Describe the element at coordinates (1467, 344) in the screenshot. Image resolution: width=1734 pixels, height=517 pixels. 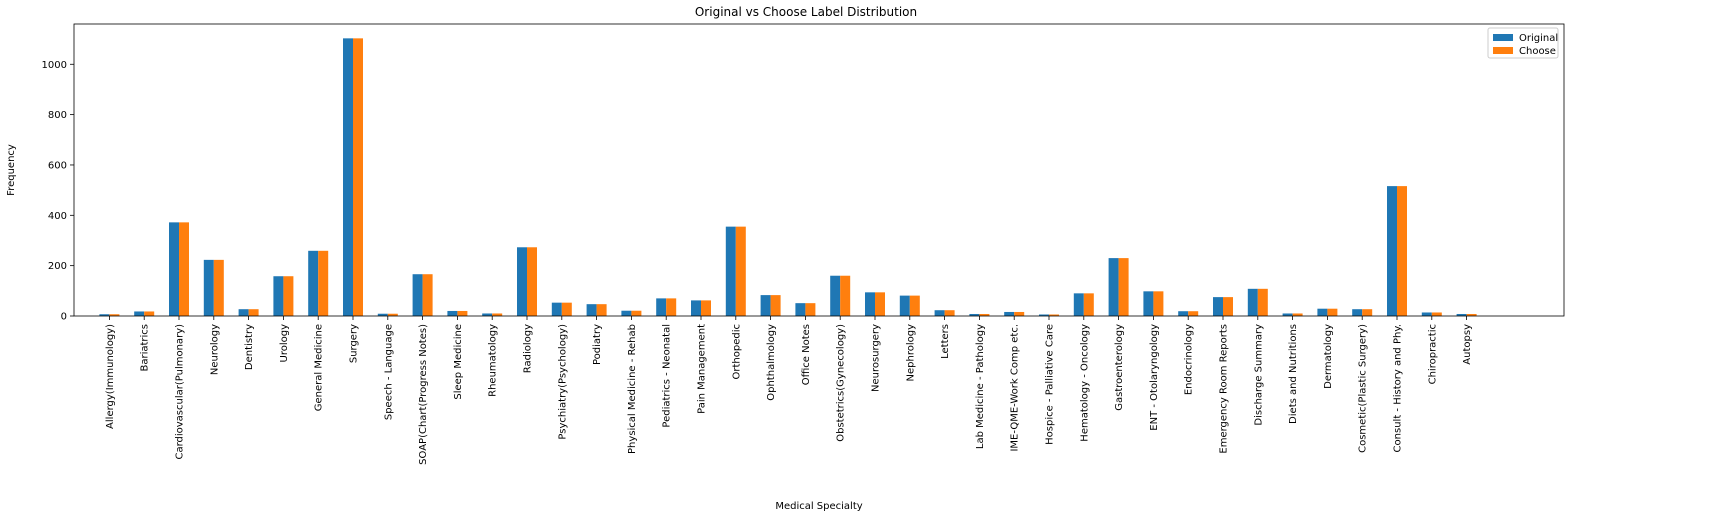
I see `x-tick-label-39: Autopsy` at that location.